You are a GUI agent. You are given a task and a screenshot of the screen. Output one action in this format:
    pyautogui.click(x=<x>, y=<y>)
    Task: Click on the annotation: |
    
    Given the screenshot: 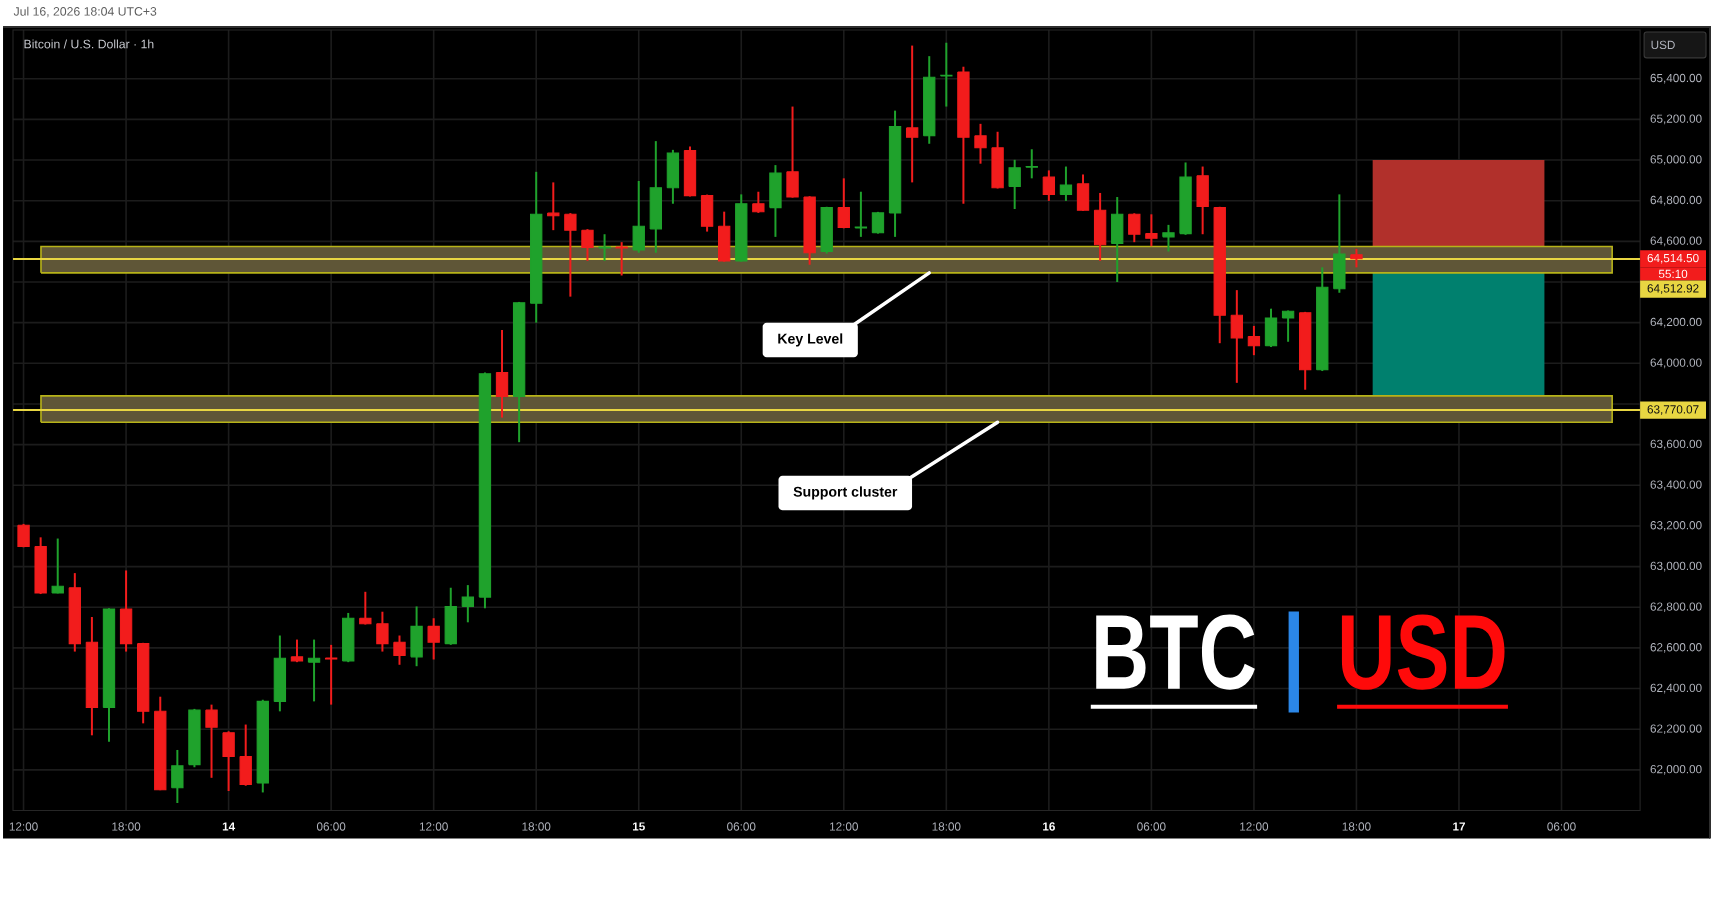 What is the action you would take?
    pyautogui.click(x=1293, y=662)
    